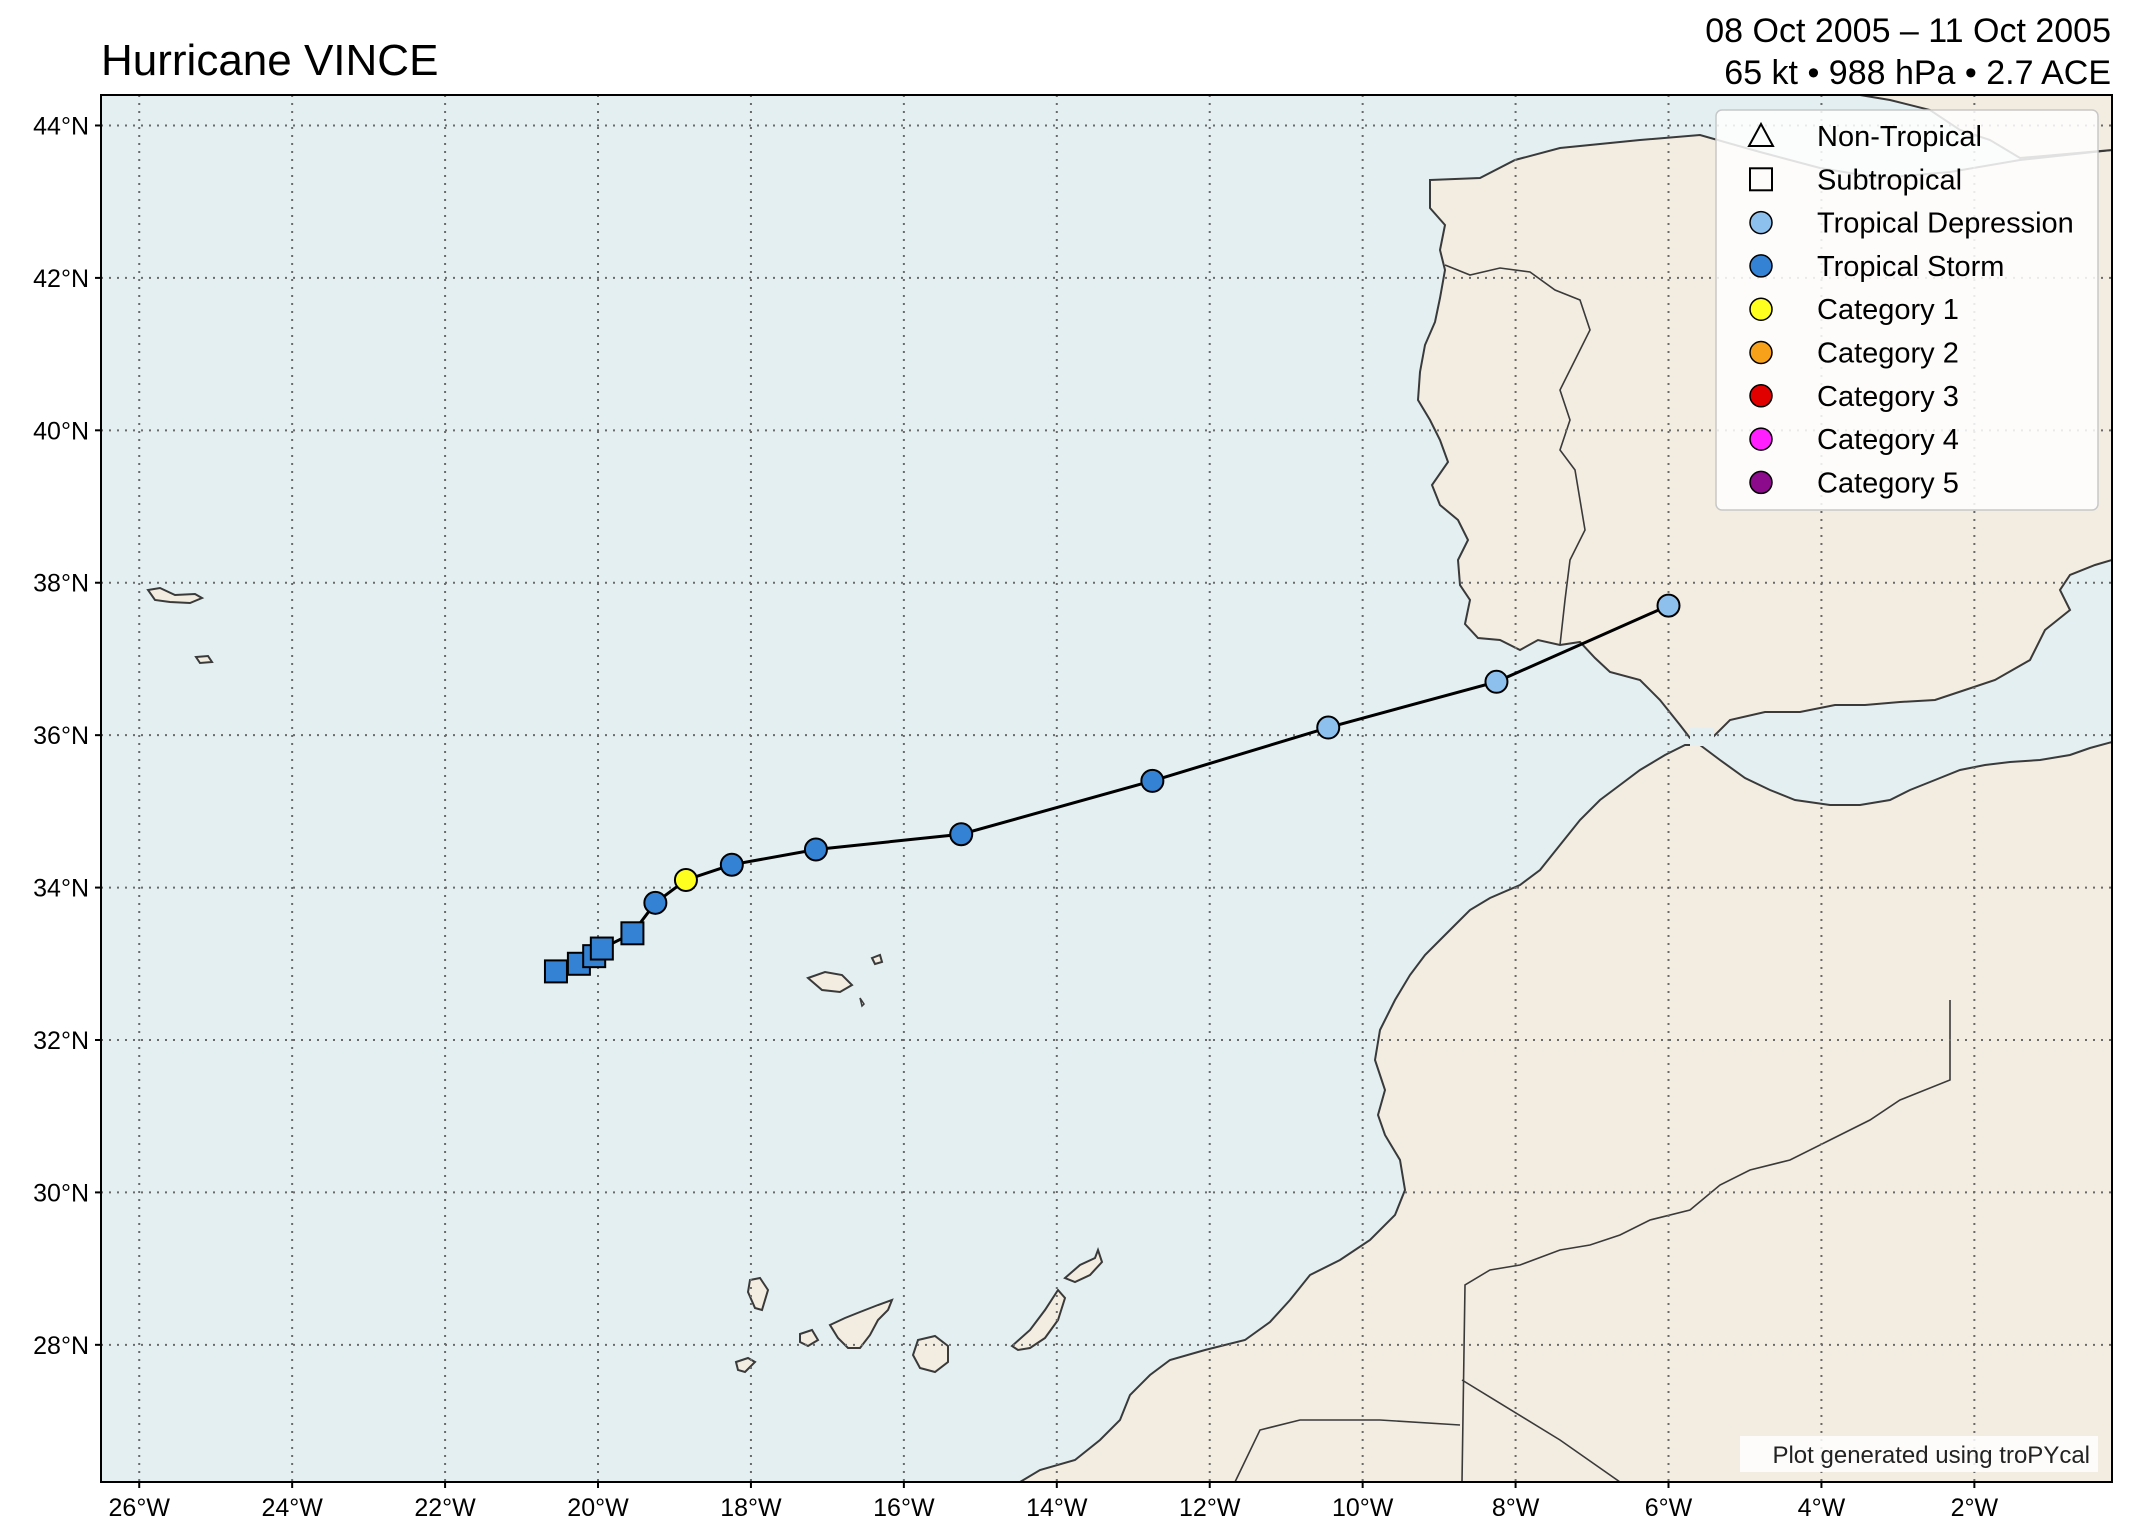 The image size is (2130, 1538). What do you see at coordinates (445, 1508) in the screenshot?
I see `lon-tick-label: 22°W` at bounding box center [445, 1508].